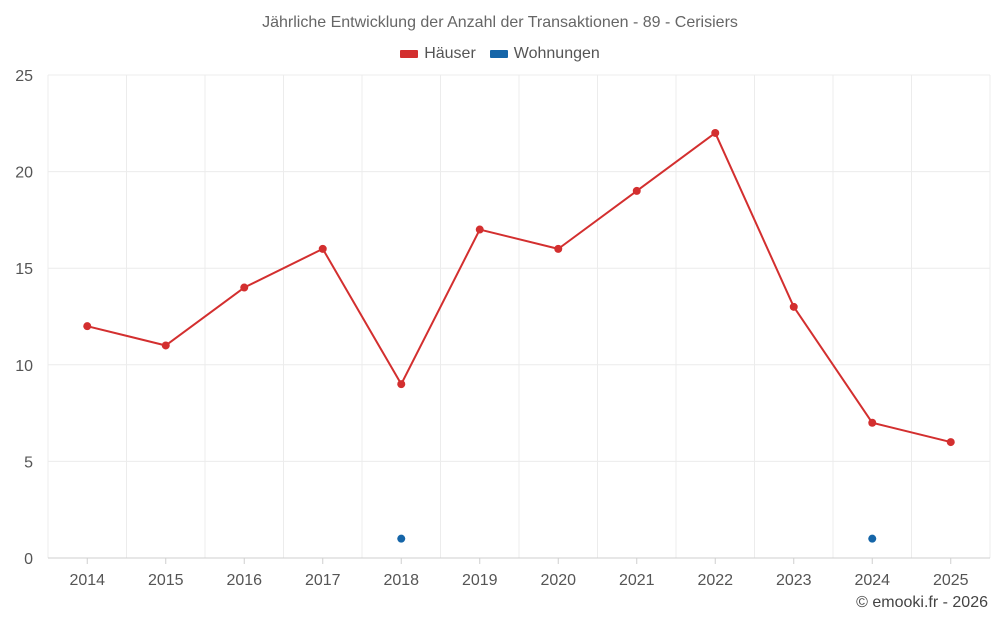  What do you see at coordinates (401, 580) in the screenshot?
I see `x-tick-label-2018: 2018` at bounding box center [401, 580].